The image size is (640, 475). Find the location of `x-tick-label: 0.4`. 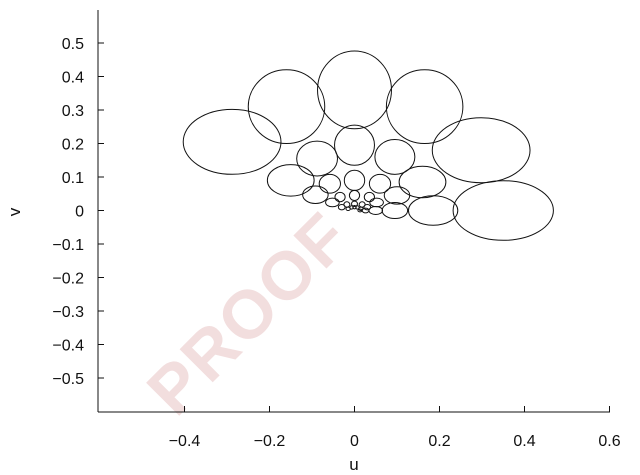

x-tick-label: 0.4 is located at coordinates (524, 441).